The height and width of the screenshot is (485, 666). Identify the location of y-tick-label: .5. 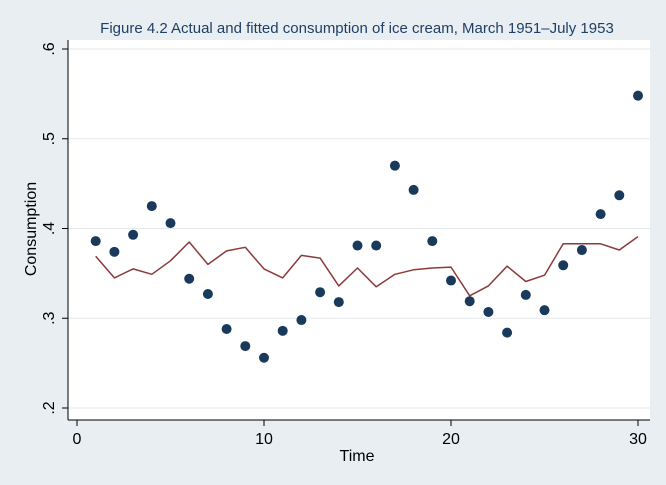
(49, 138).